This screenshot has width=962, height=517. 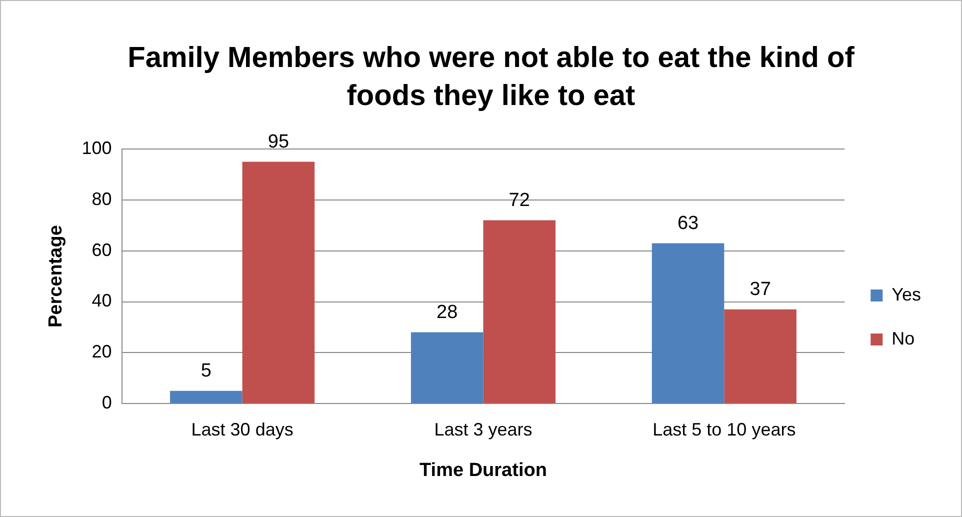 What do you see at coordinates (688, 223) in the screenshot?
I see `data-label: 63` at bounding box center [688, 223].